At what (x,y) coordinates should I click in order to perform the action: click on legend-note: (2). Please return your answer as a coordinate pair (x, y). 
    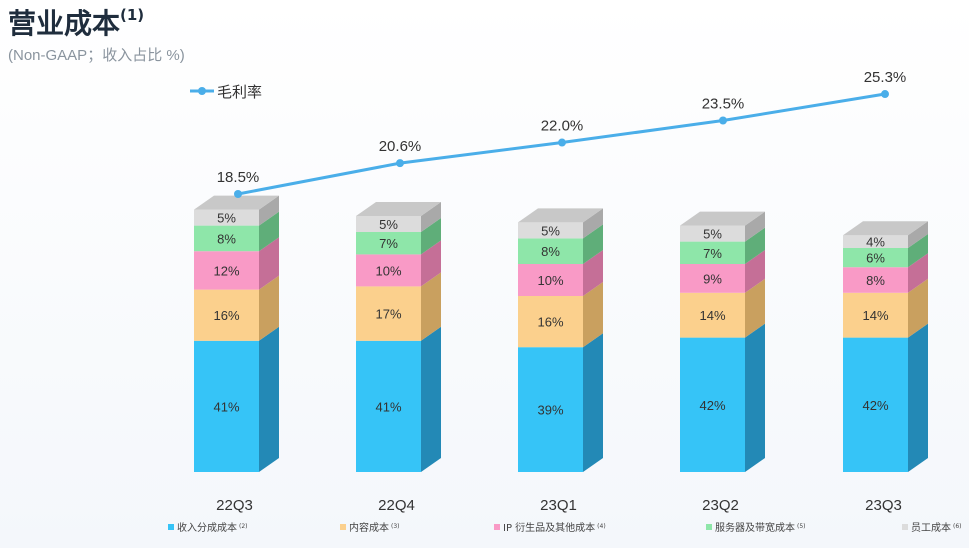
    Looking at the image, I should click on (243, 526).